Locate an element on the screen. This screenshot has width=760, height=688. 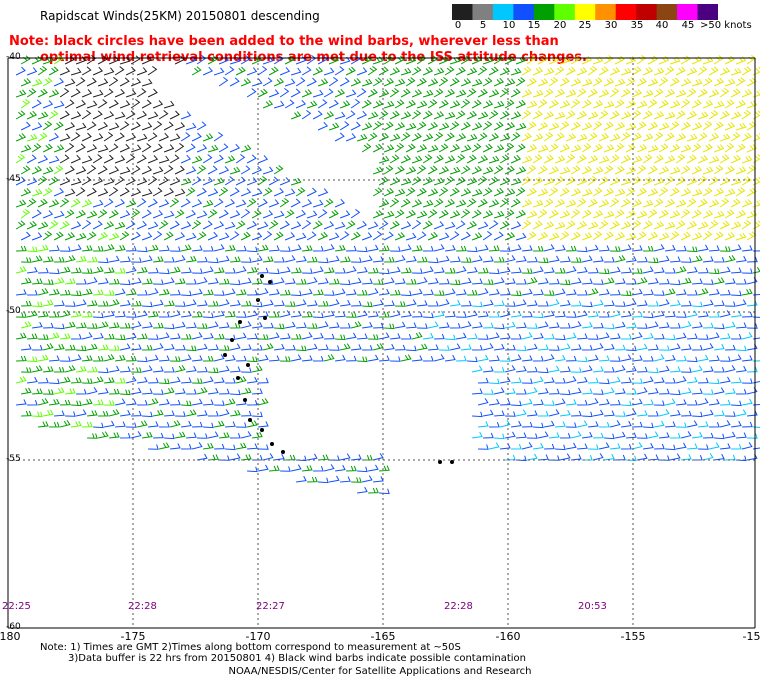
contamination-circle is located at coordinates (262, 276).